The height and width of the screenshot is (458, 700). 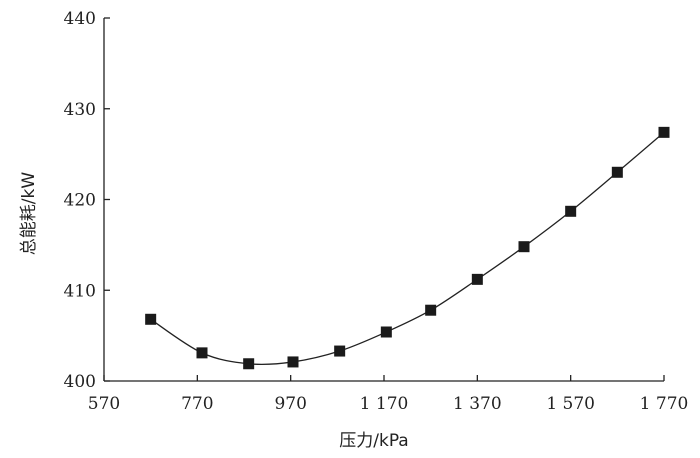 What do you see at coordinates (80, 201) in the screenshot?
I see `y-tick-label: 420` at bounding box center [80, 201].